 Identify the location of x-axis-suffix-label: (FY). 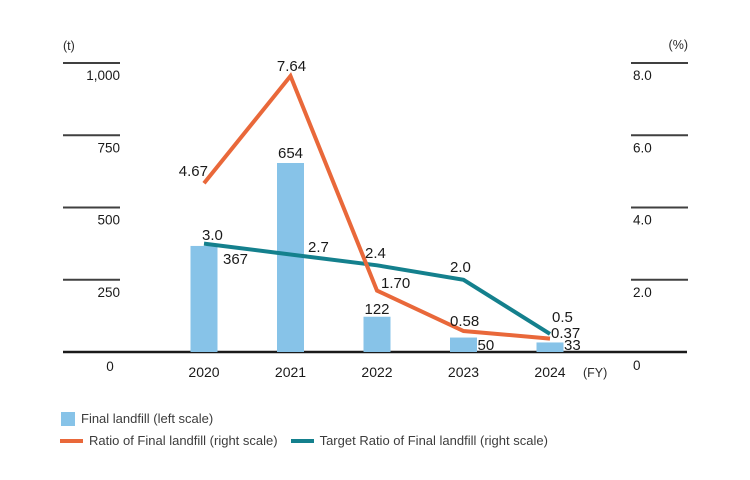
(595, 373).